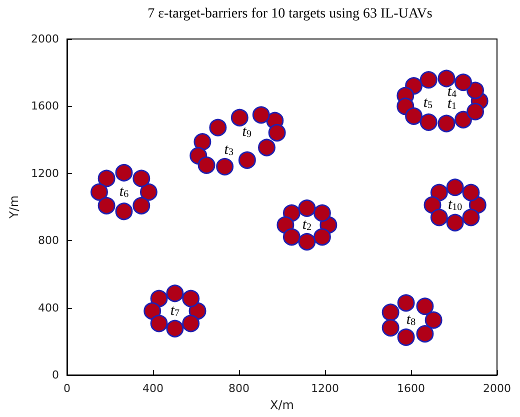  Describe the element at coordinates (124, 192) in the screenshot. I see `series-label: t6` at that location.